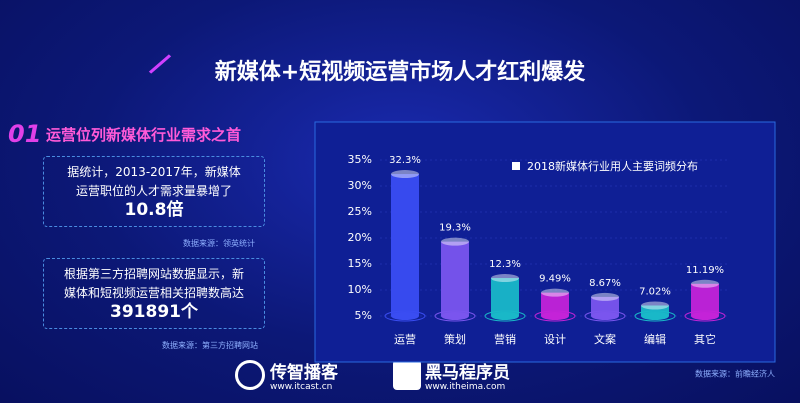 The width and height of the screenshot is (800, 403). What do you see at coordinates (153, 283) in the screenshot?
I see `box-text: 根据第三方招聘网站数据显示，新媒体和短视频运营相关招聘数高达` at bounding box center [153, 283].